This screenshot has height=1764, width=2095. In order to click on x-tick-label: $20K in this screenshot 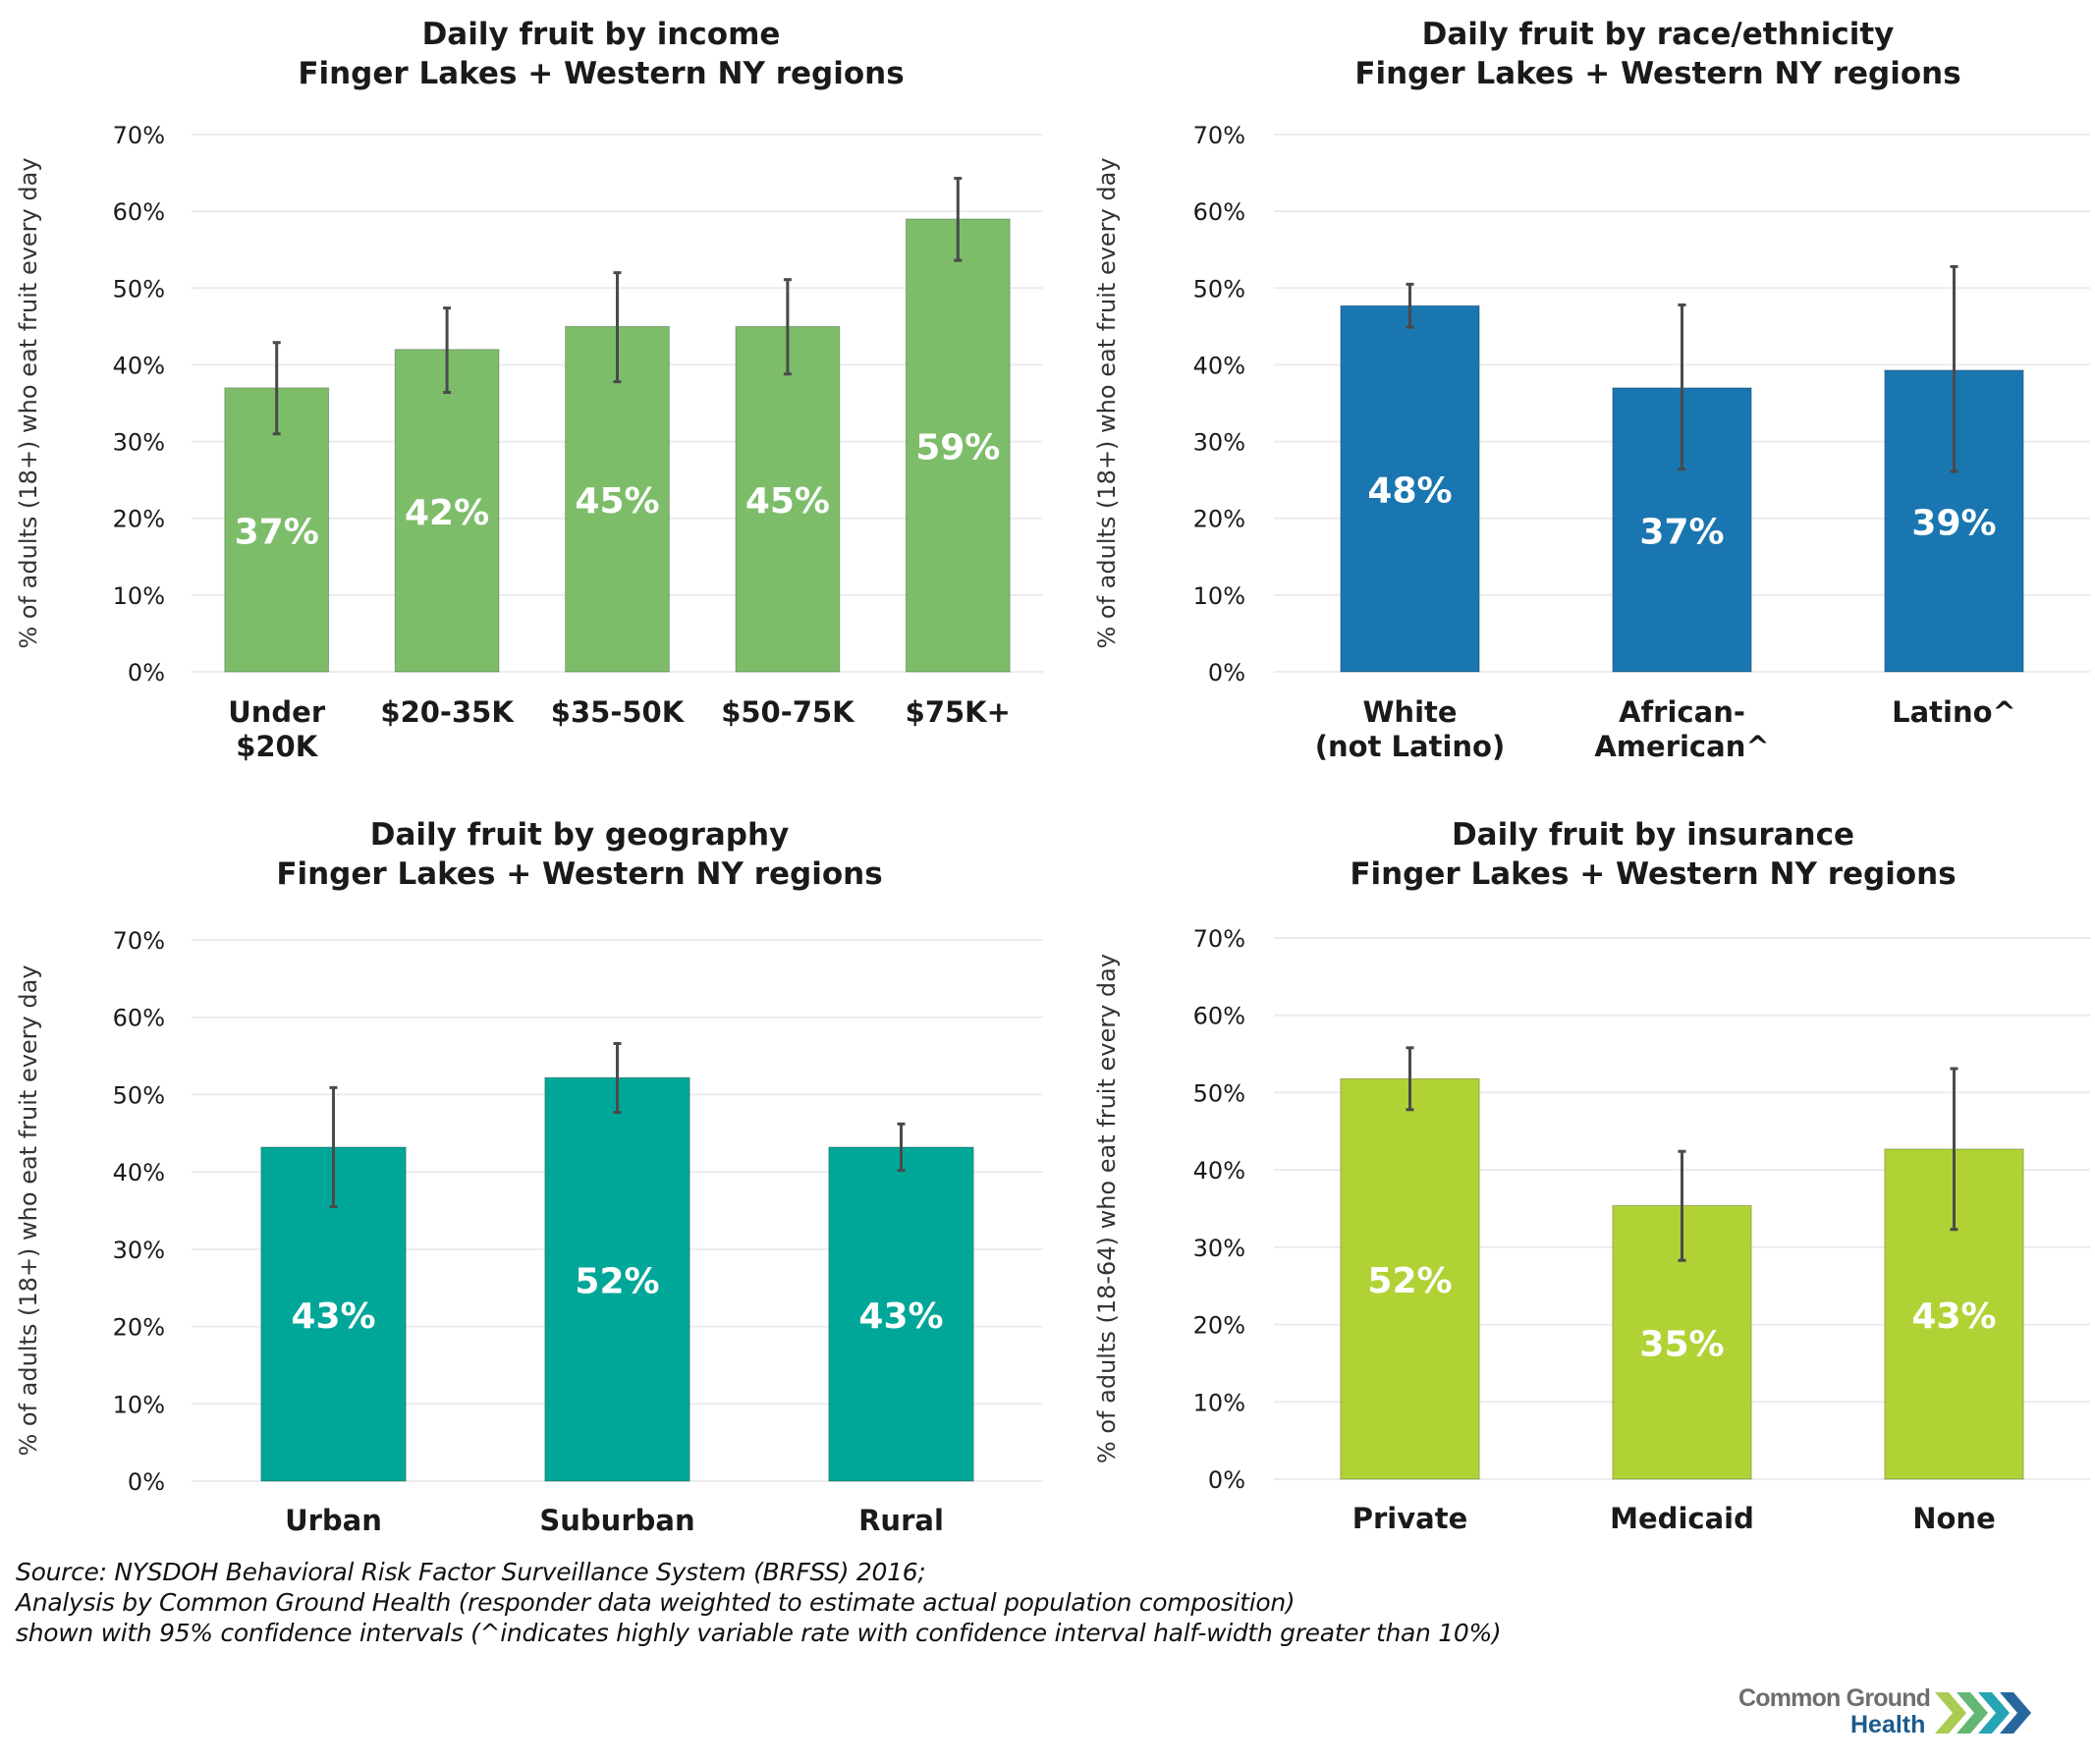, I will do `click(277, 747)`.